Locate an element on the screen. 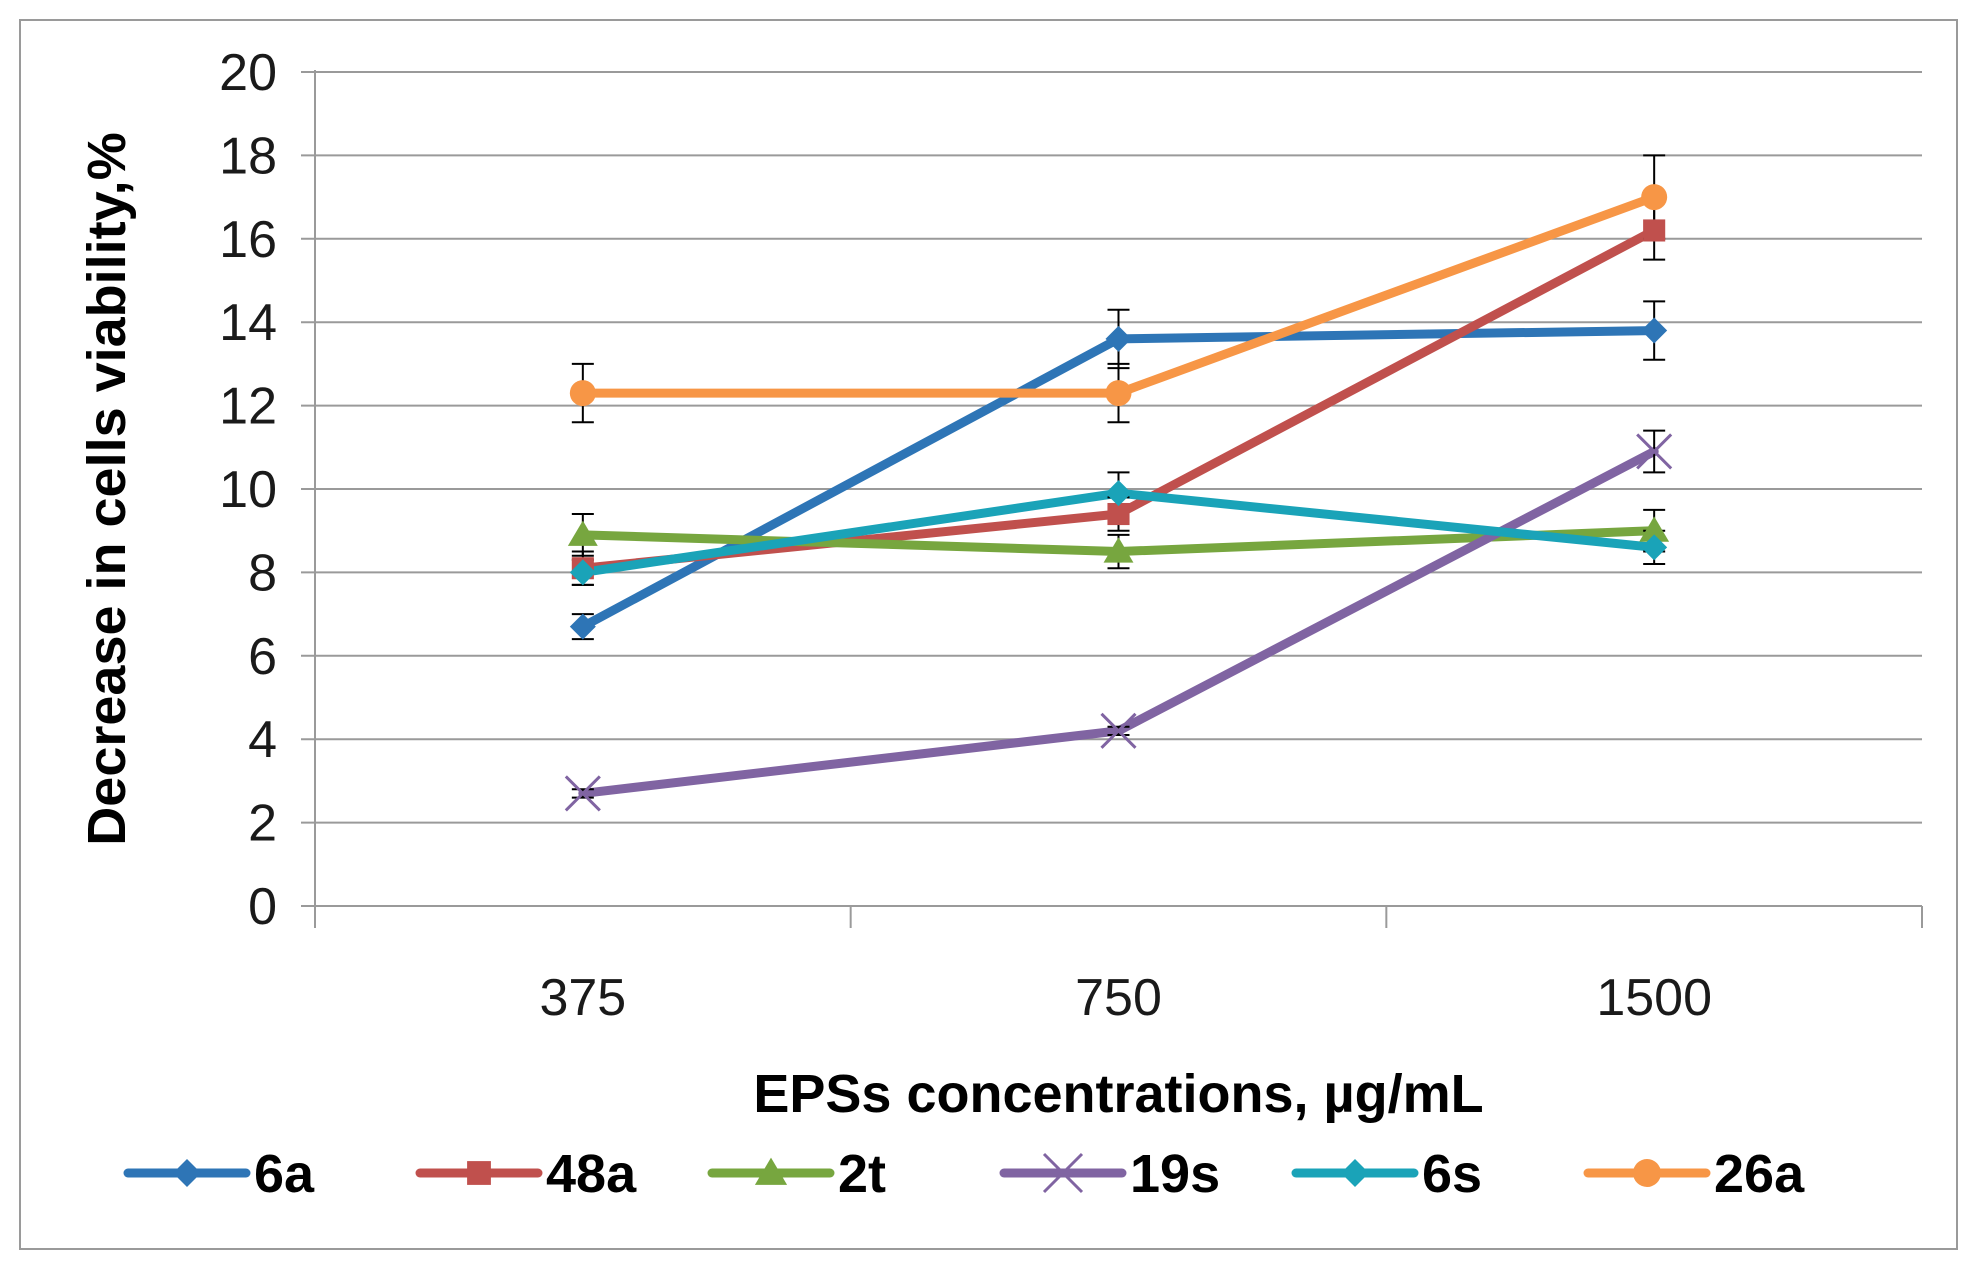 The width and height of the screenshot is (1977, 1269). legend-entry-26a: 26a is located at coordinates (1694, 1174).